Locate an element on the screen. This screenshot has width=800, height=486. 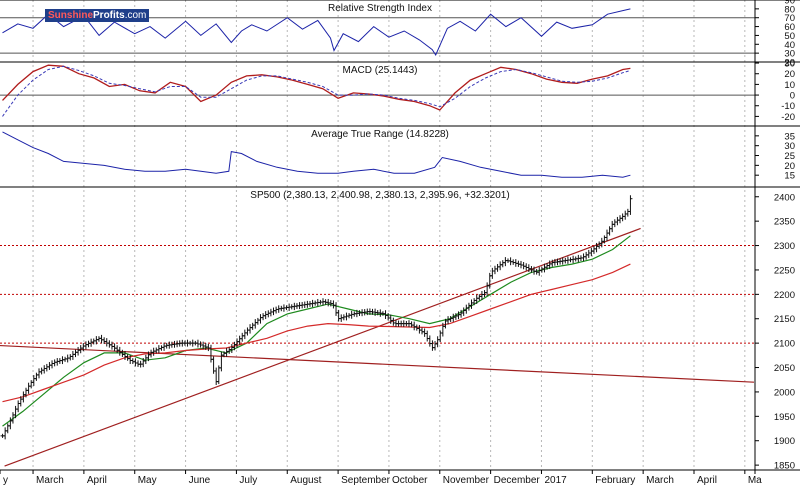
y-tick-label: 35 is located at coordinates (789, 136).